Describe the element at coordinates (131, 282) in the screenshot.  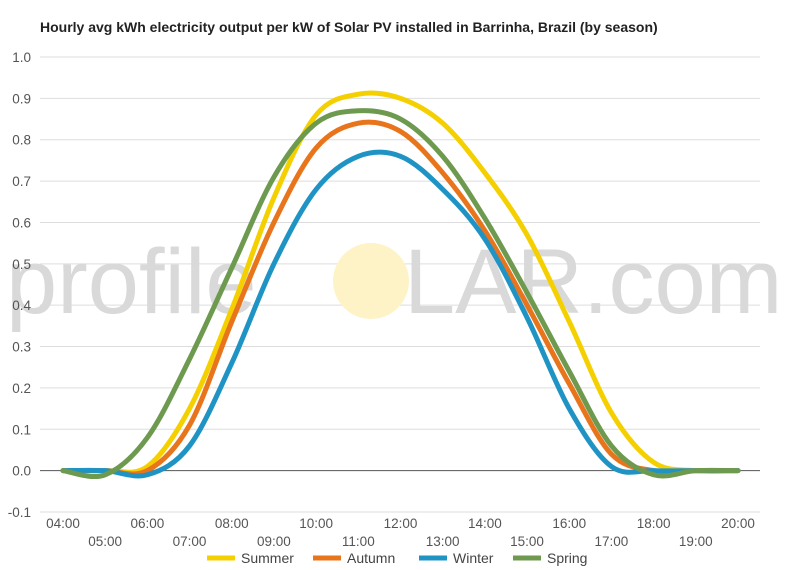
I see `watermark-text-left: profile` at that location.